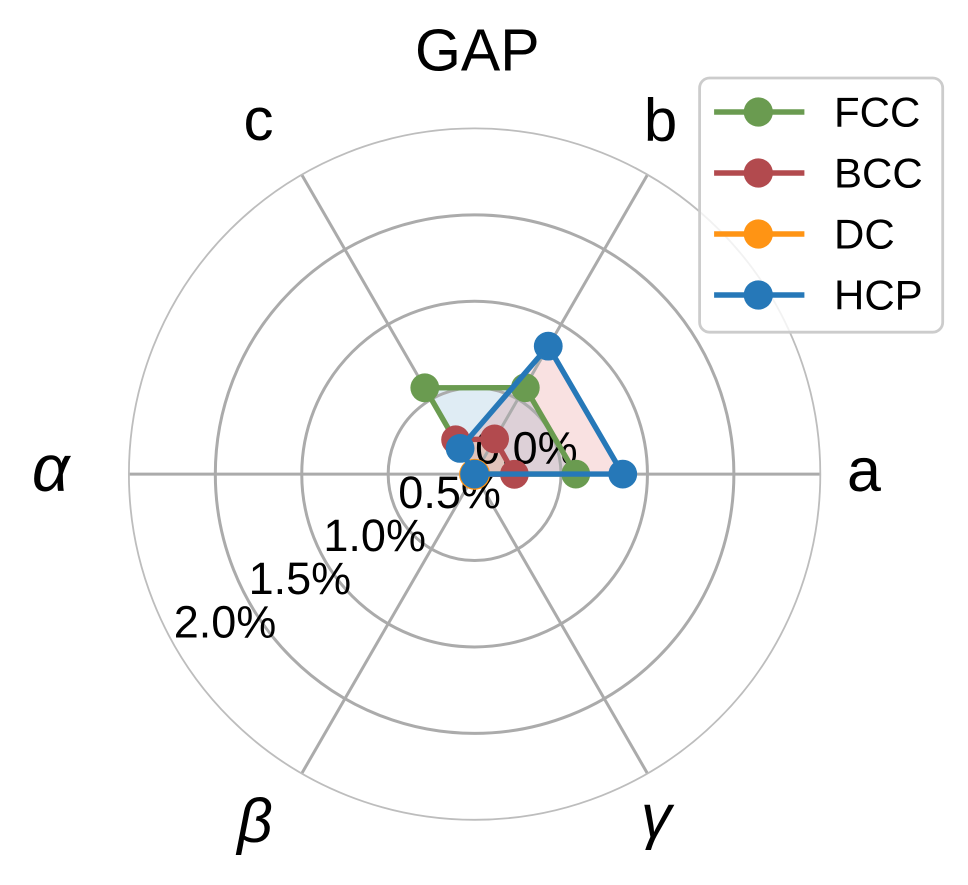 The height and width of the screenshot is (885, 968). I want to click on svg-text: γ, so click(658, 816).